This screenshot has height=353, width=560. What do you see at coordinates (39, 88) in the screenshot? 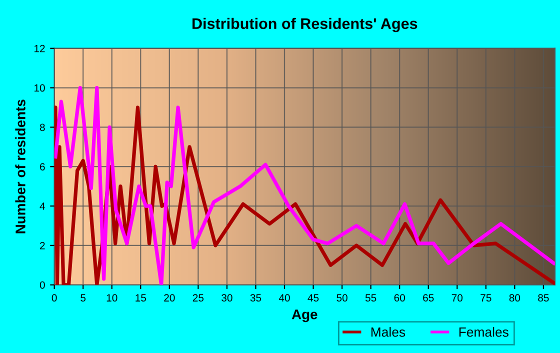
I see `y-tick-label: 10` at bounding box center [39, 88].